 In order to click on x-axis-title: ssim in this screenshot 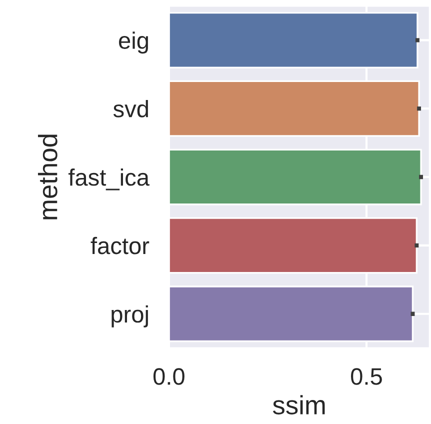, I will do `click(298, 404)`.